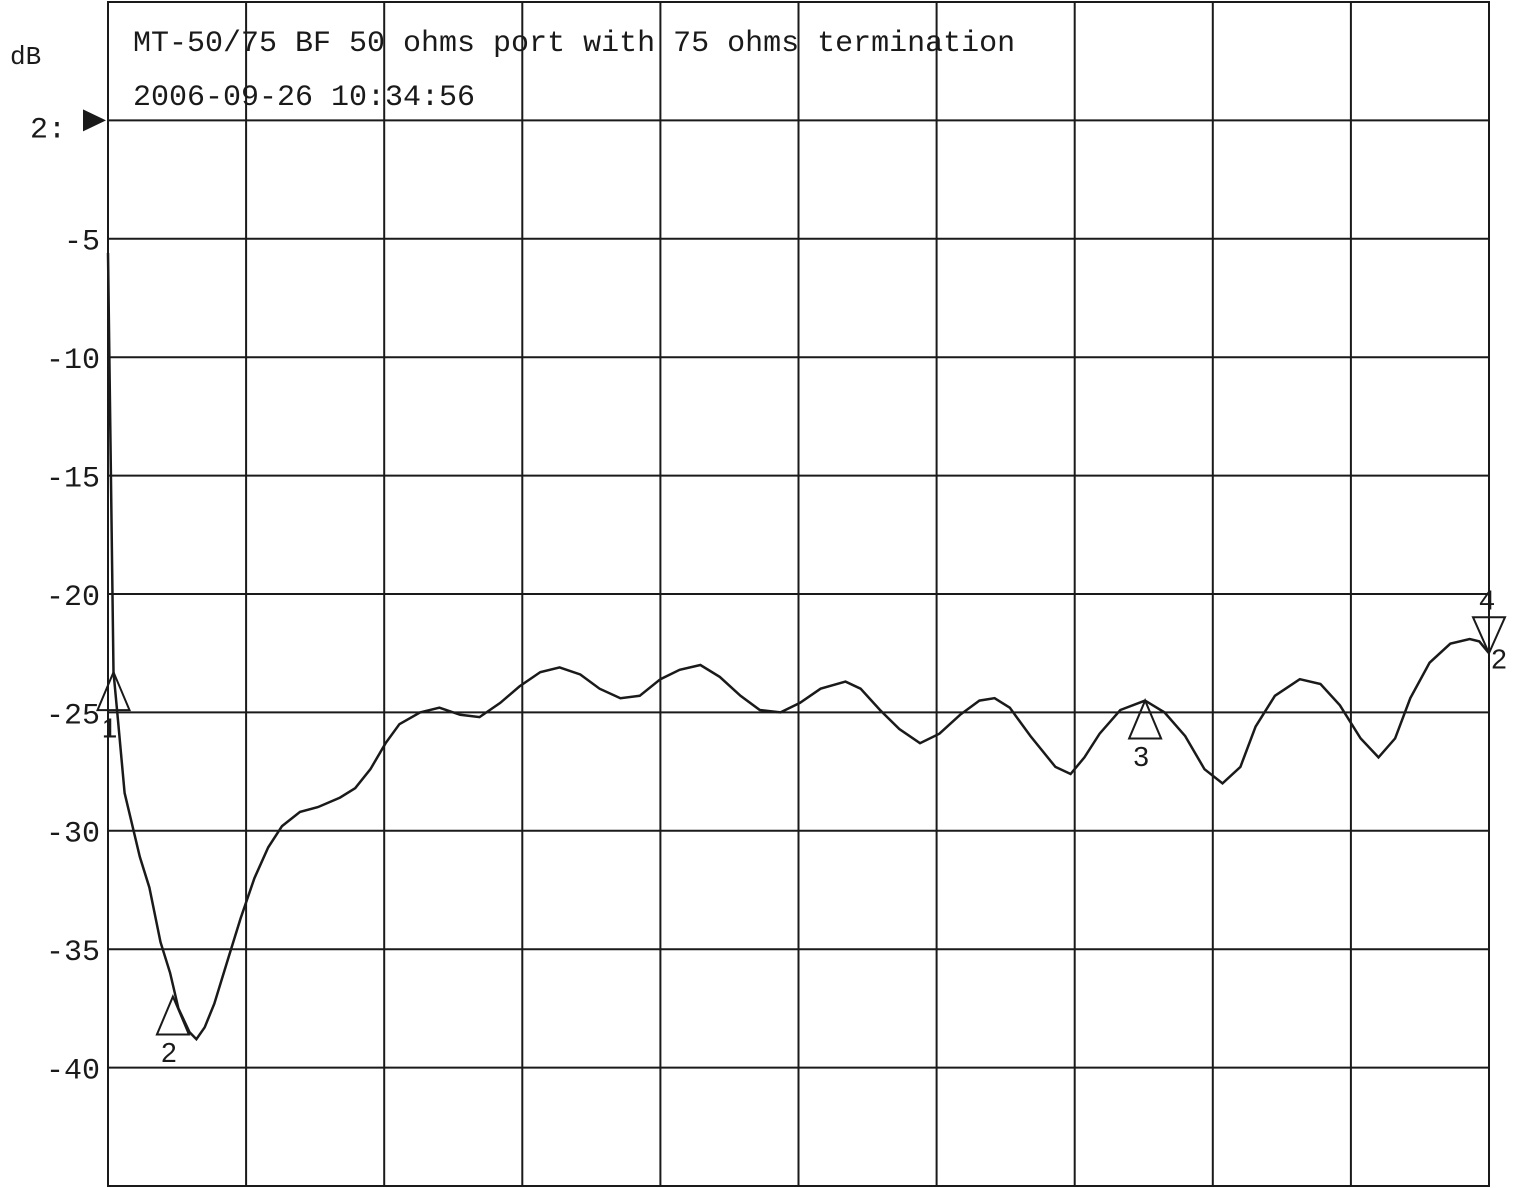 The width and height of the screenshot is (1519, 1188). I want to click on y-tick-label: -35, so click(73, 953).